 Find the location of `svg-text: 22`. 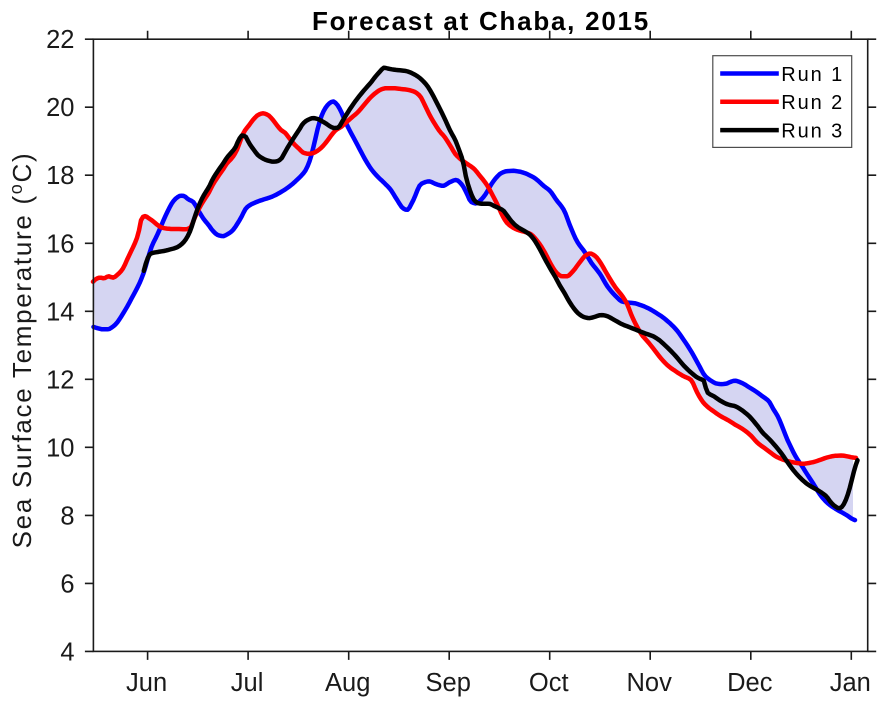

svg-text: 22 is located at coordinates (60, 40).